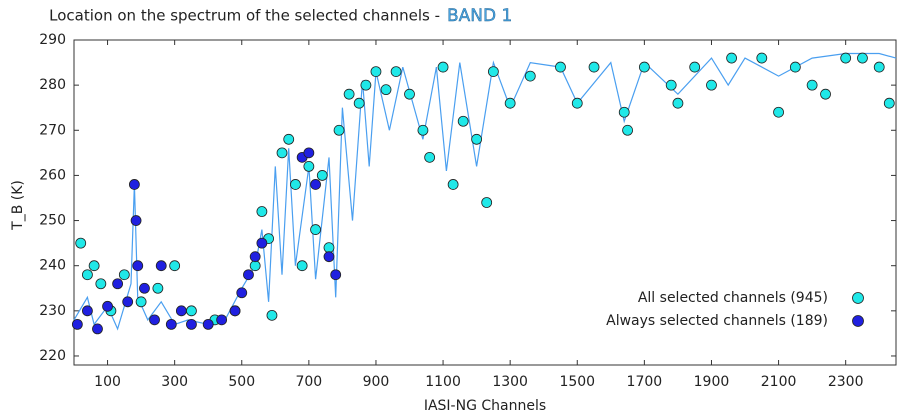 Image resolution: width=897 pixels, height=416 pixels. What do you see at coordinates (52, 311) in the screenshot?
I see `y-tick-label: 230` at bounding box center [52, 311].